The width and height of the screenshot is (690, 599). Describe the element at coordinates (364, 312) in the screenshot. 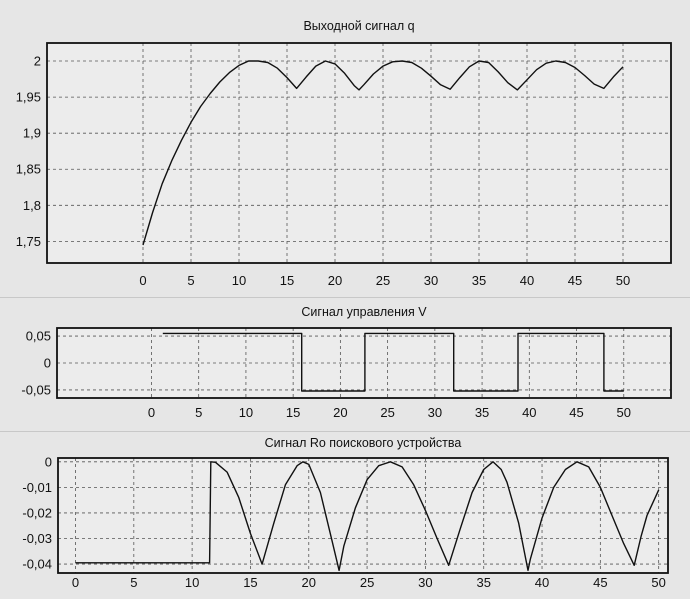

I see `chart-title: Сигнал управления V` at that location.